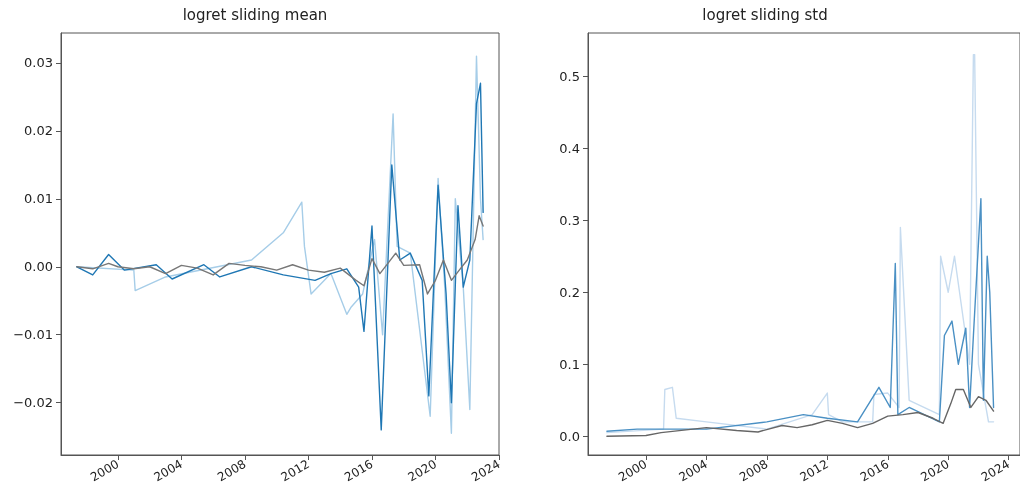  I want to click on y-tick-label: 0.3, so click(569, 220).